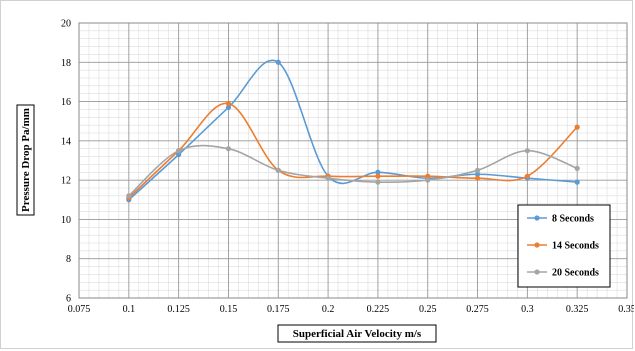 This screenshot has height=351, width=635. Describe the element at coordinates (79, 309) in the screenshot. I see `x-tick-label: 0.075` at that location.